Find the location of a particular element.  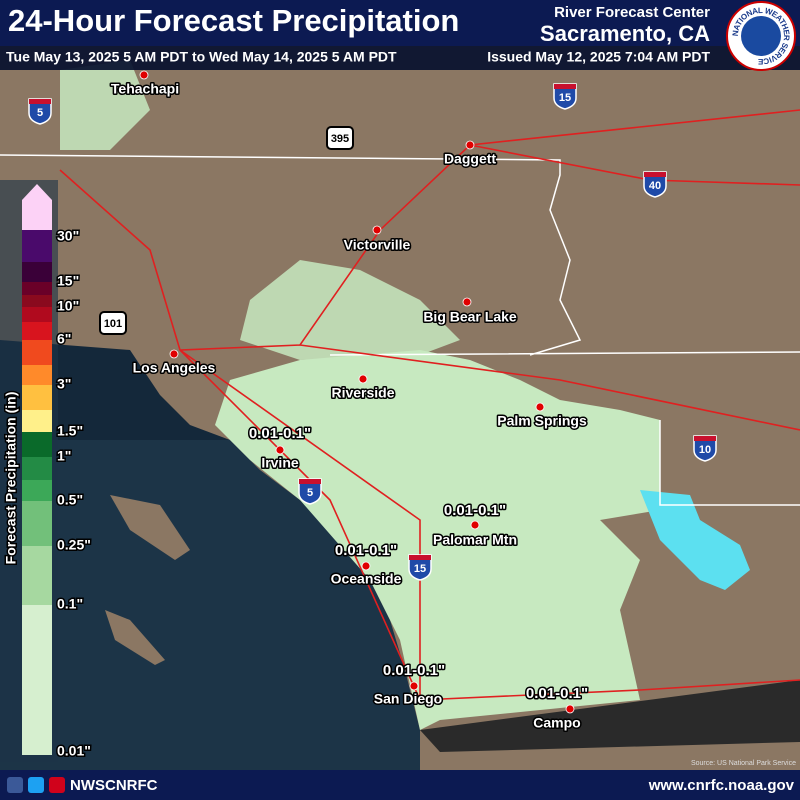

salton-sea is located at coordinates (695, 540).